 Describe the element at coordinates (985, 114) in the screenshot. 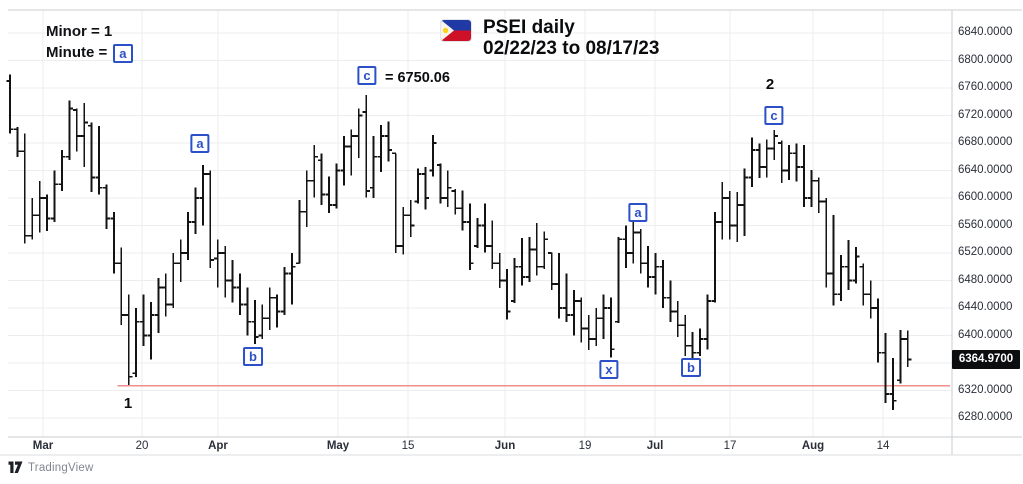

I see `price-axis-label: 6720.0000` at that location.